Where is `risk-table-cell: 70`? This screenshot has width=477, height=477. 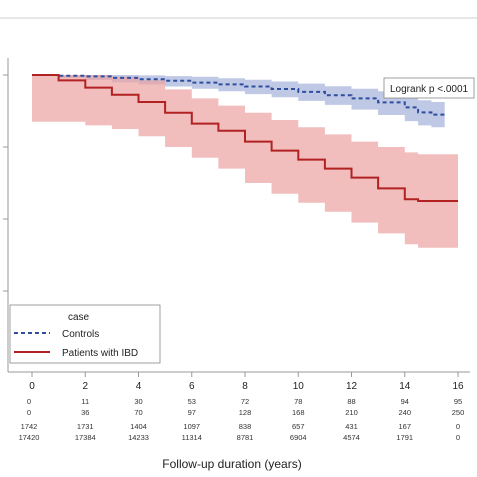 risk-table-cell: 70 is located at coordinates (138, 412).